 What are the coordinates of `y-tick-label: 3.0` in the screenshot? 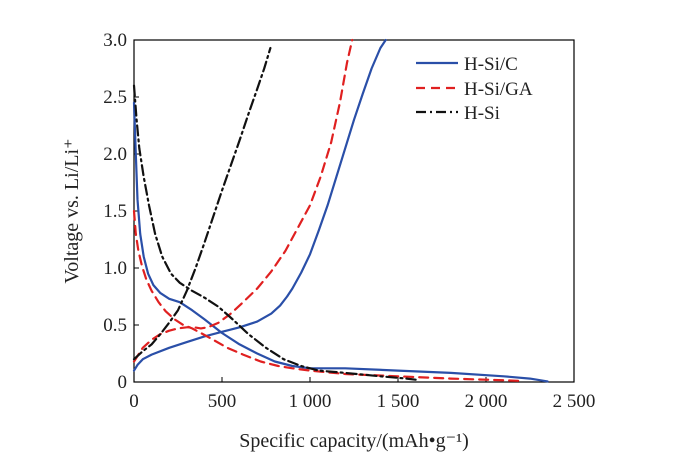 It's located at (115, 40).